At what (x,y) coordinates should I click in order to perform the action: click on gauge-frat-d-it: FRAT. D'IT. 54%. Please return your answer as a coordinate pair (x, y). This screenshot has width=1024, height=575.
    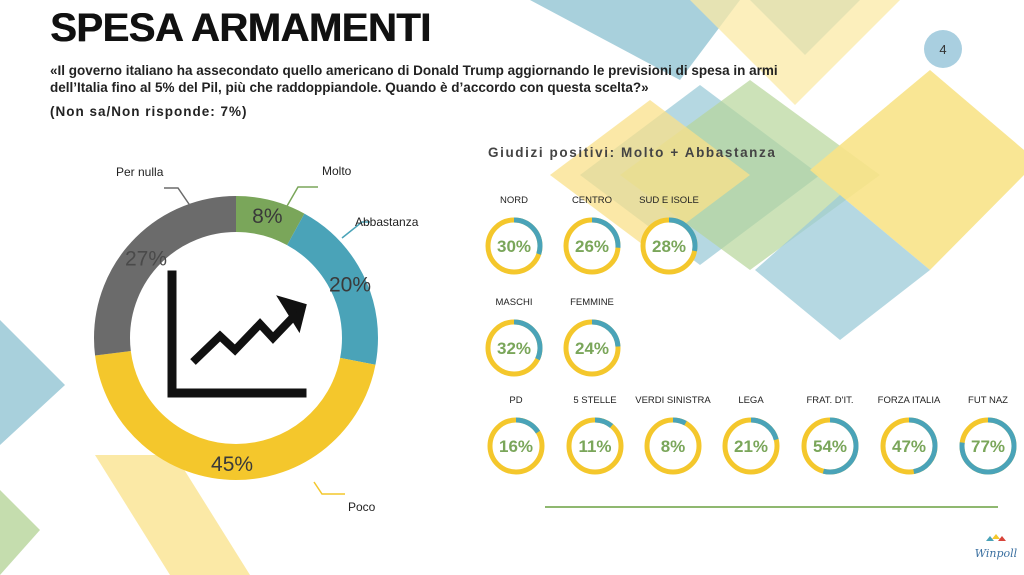
    Looking at the image, I should click on (830, 436).